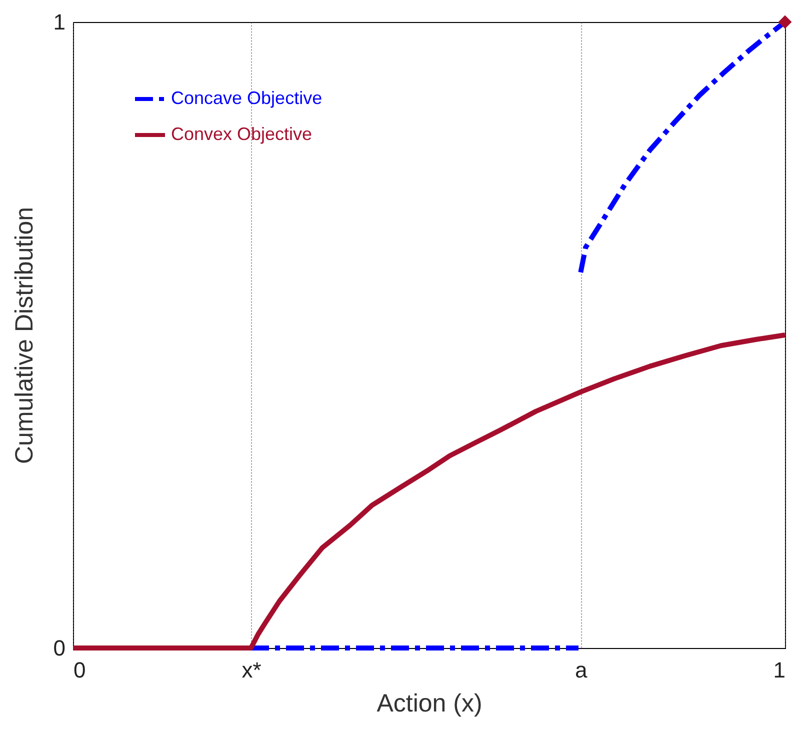  Describe the element at coordinates (246, 98) in the screenshot. I see `legend-label: Concave Objective` at that location.